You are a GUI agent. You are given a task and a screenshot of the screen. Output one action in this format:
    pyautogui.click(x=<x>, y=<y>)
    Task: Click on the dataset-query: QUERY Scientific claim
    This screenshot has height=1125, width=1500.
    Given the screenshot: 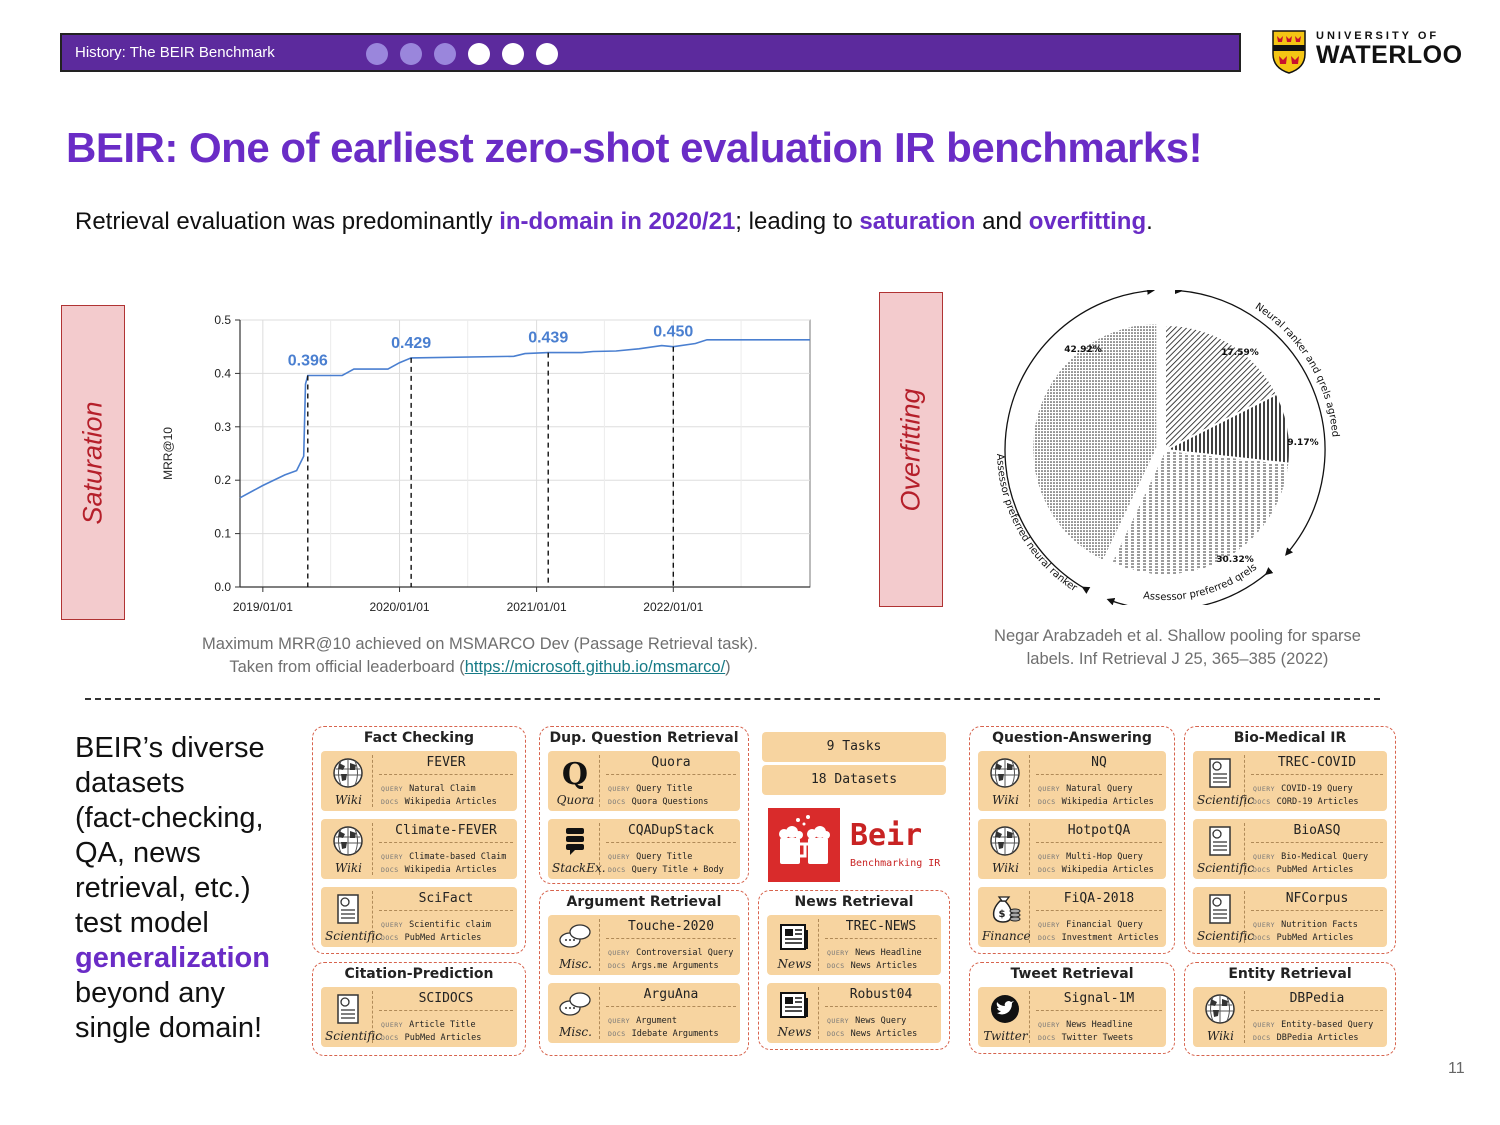 What is the action you would take?
    pyautogui.click(x=448, y=925)
    